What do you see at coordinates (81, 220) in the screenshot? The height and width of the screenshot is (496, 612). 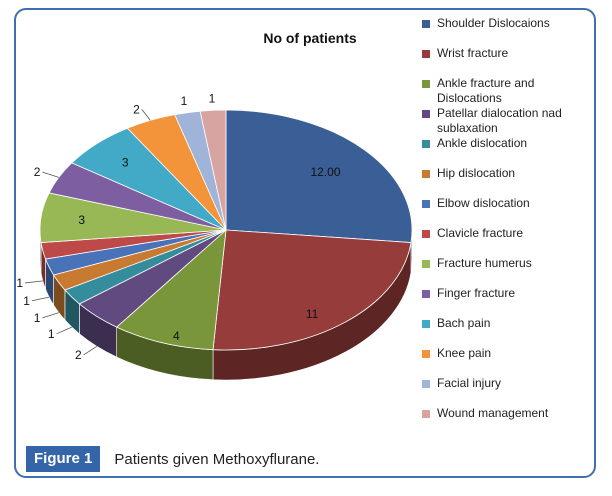 I see `data-label-fracture-humerus: 3` at bounding box center [81, 220].